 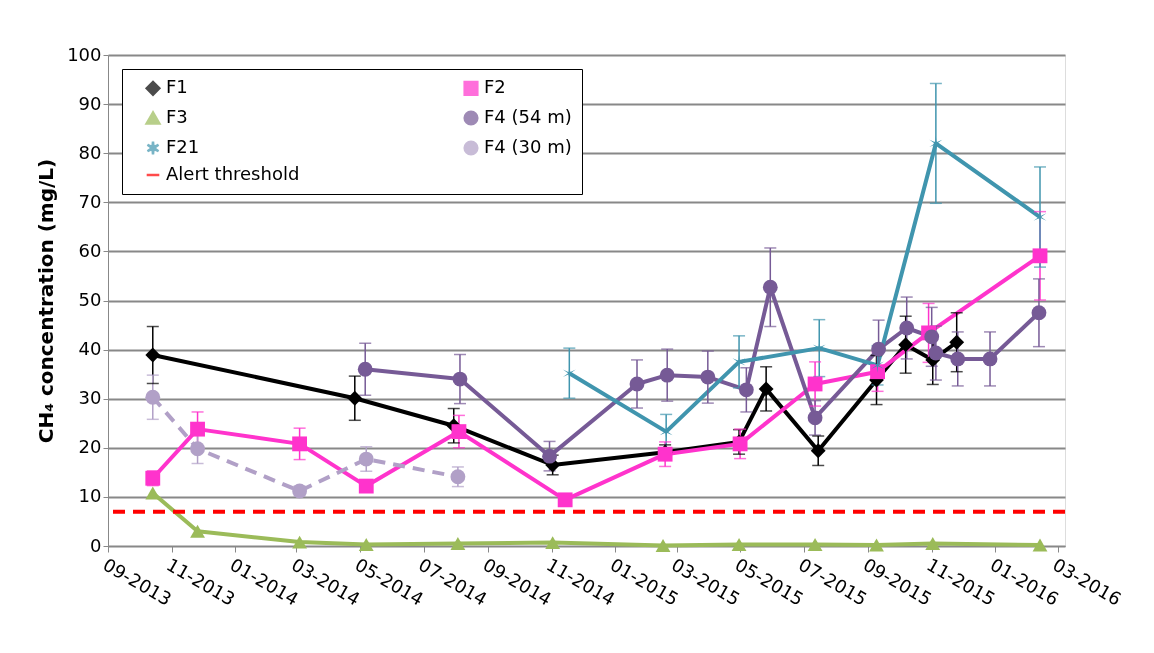 I want to click on y-tick-label: 60, so click(x=90, y=250).